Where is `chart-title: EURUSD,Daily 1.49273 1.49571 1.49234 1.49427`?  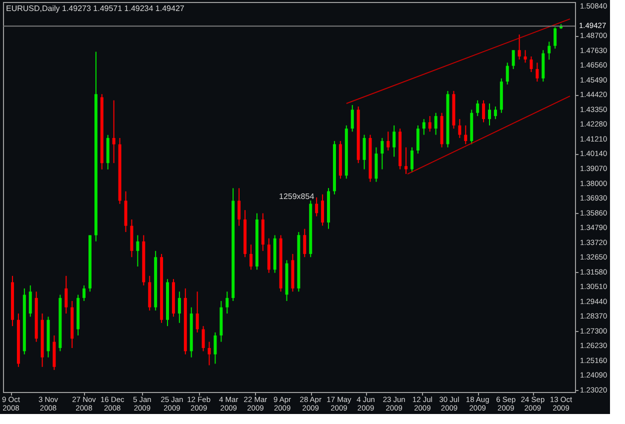 chart-title: EURUSD,Daily 1.49273 1.49571 1.49234 1.49427 is located at coordinates (95, 8).